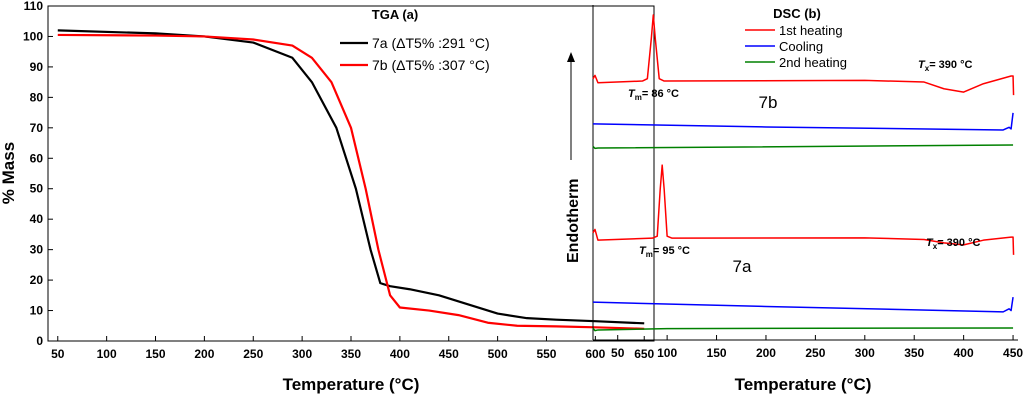  Describe the element at coordinates (644, 354) in the screenshot. I see `tga-x-tick-label: 650` at that location.